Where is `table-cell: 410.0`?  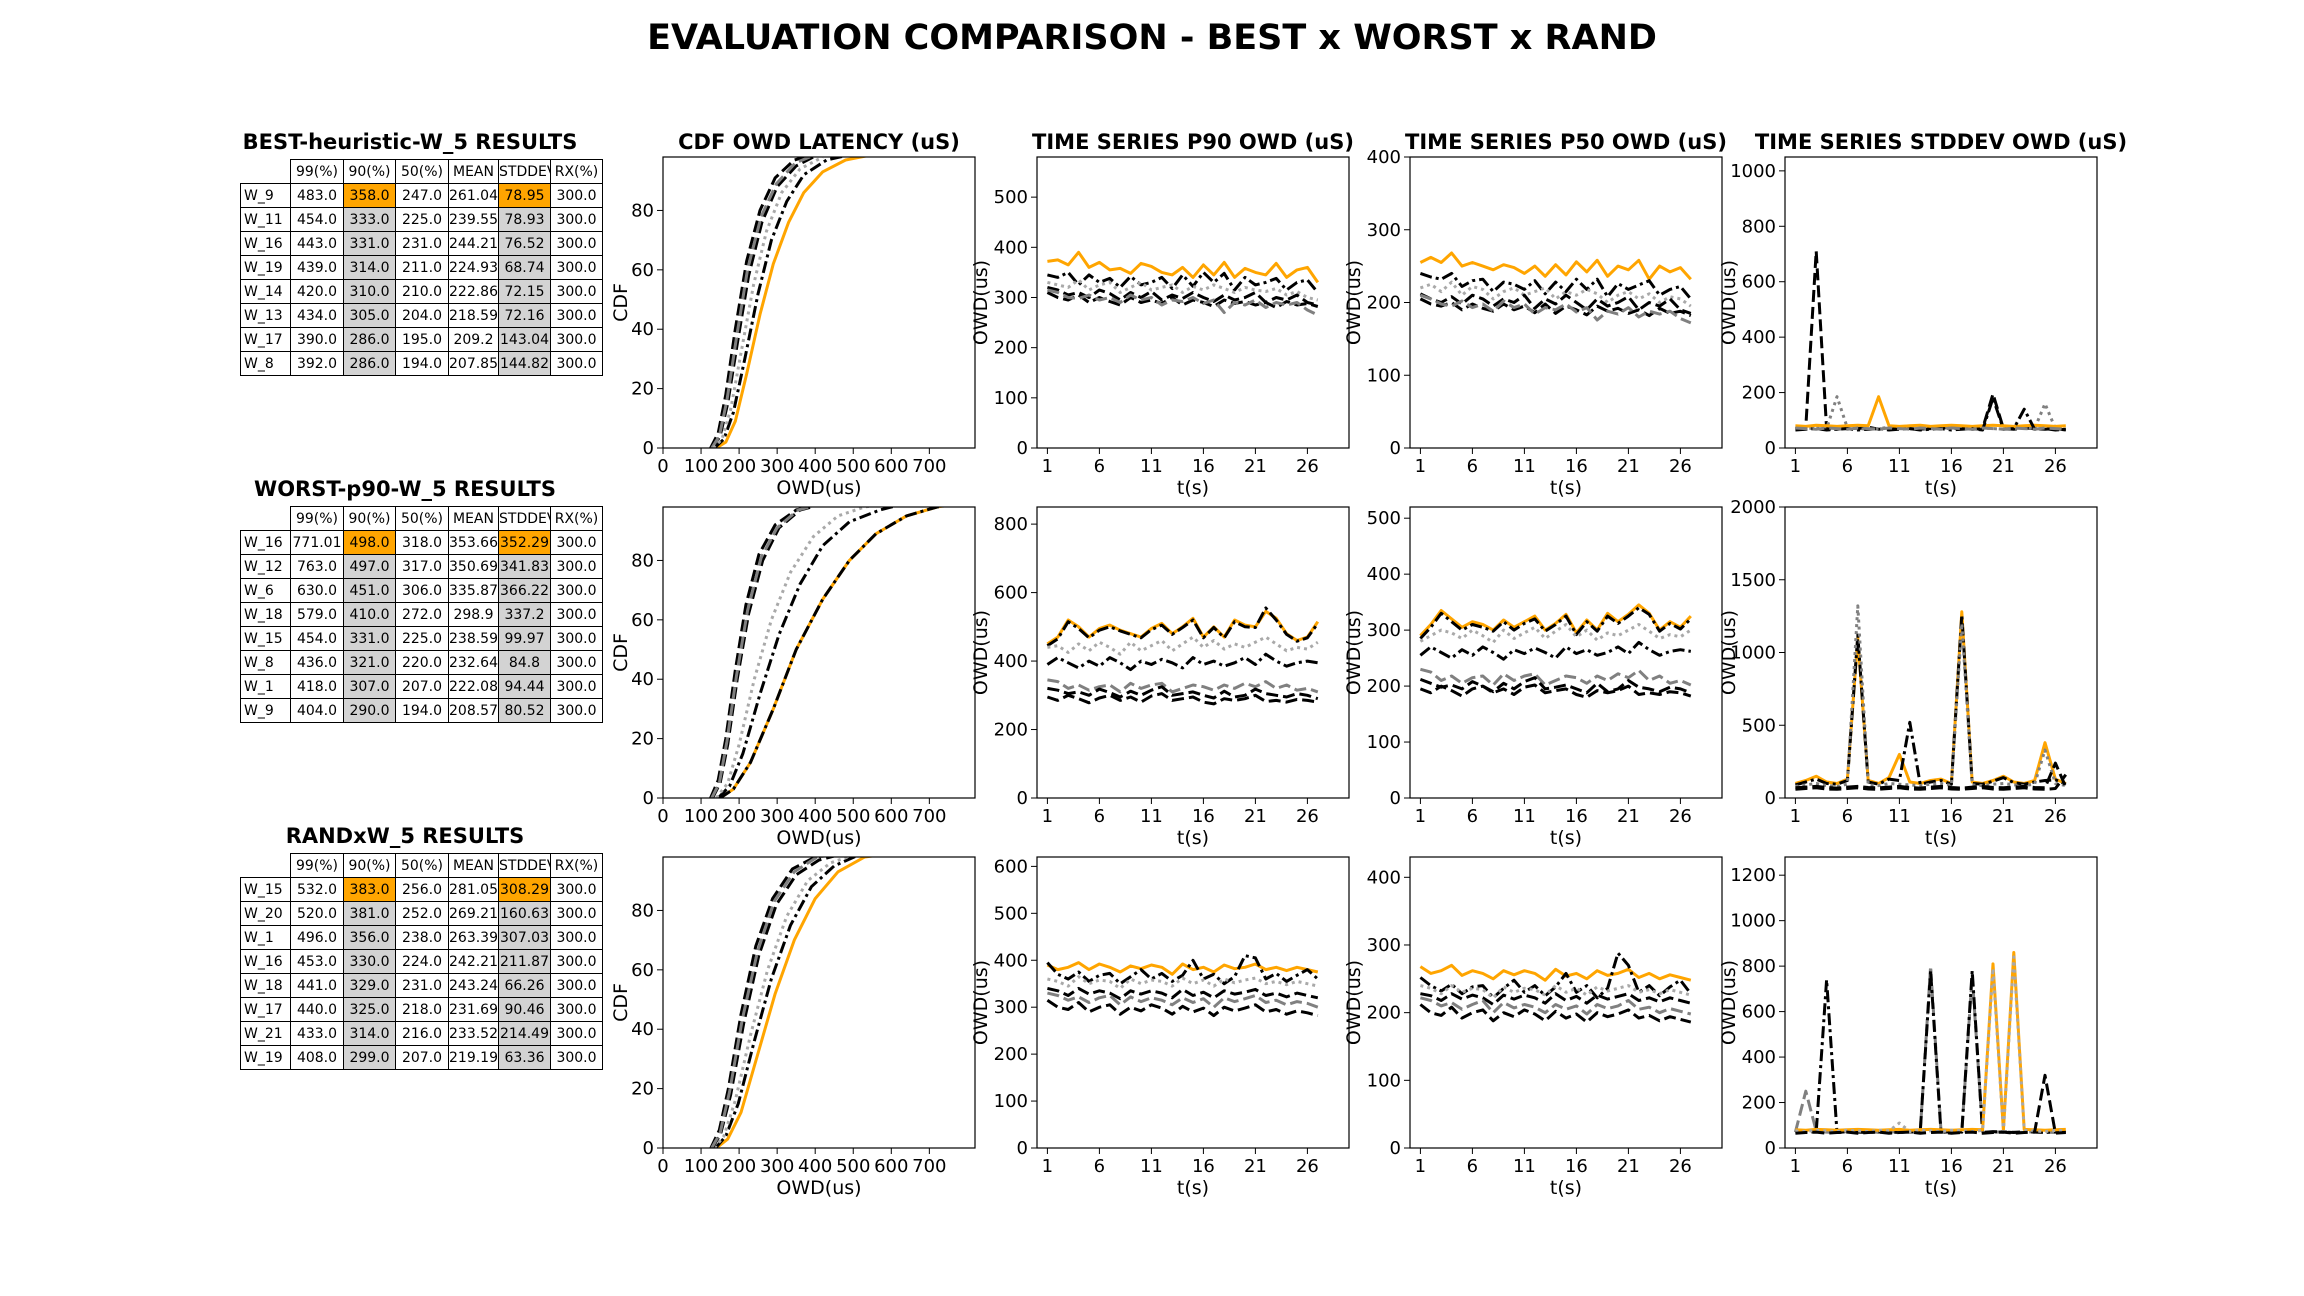
table-cell: 410.0 is located at coordinates (369, 614).